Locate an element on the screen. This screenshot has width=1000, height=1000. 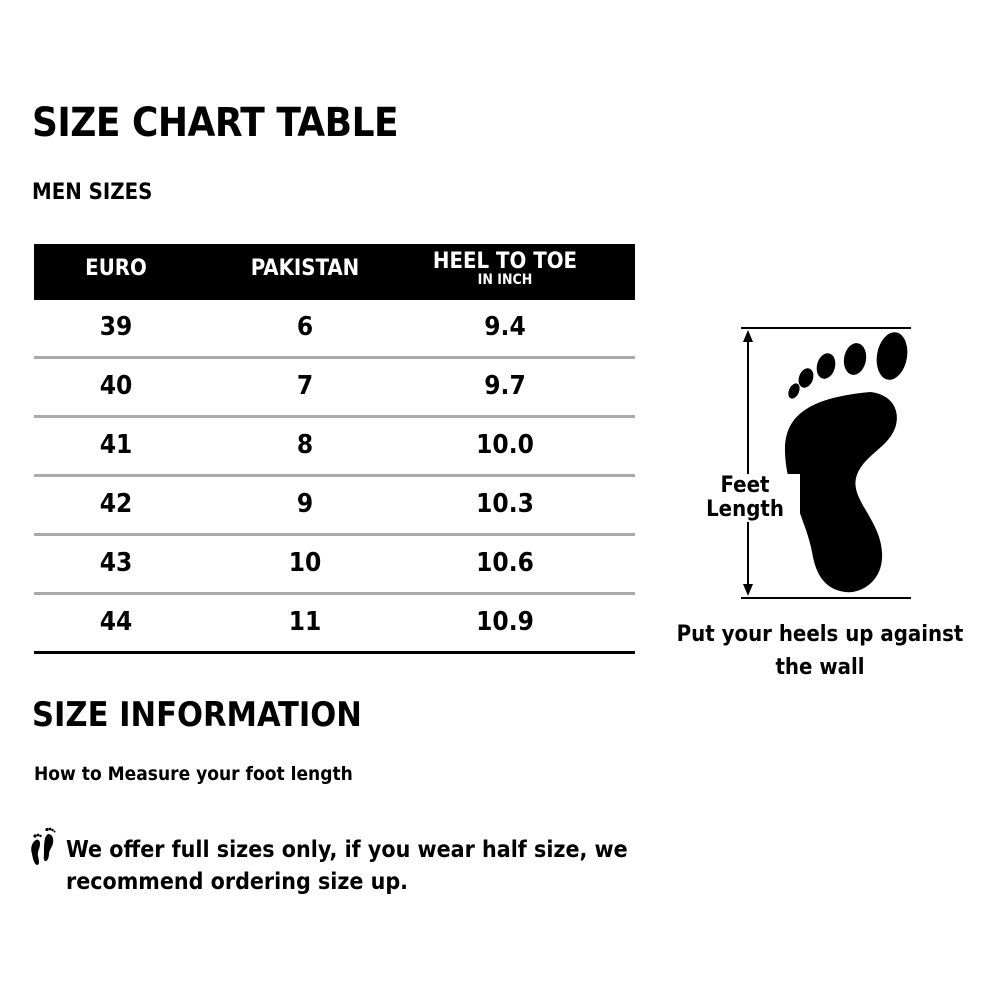
cell-heel-to-toe: 10.0 is located at coordinates (505, 445).